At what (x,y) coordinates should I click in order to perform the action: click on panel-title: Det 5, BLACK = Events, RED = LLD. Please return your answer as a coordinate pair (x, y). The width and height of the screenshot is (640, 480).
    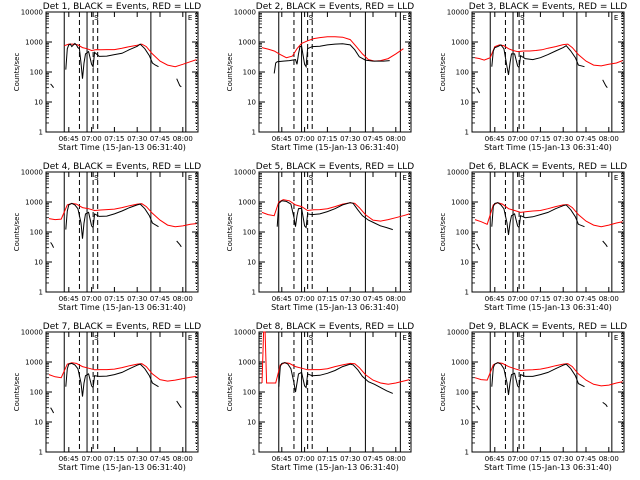
    Looking at the image, I should click on (335, 167).